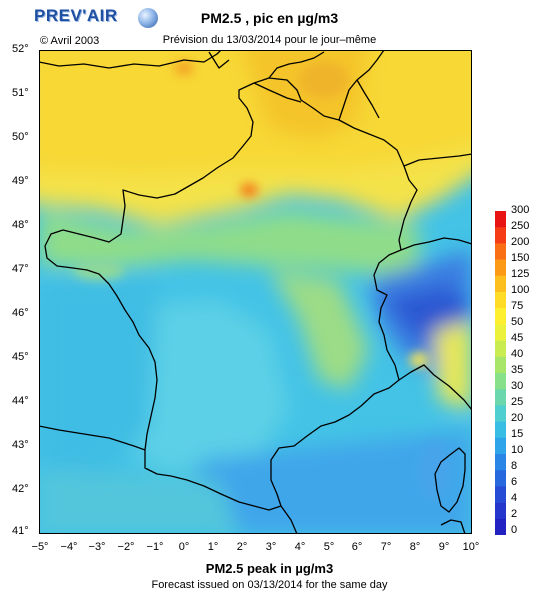 The image size is (539, 600). What do you see at coordinates (213, 547) in the screenshot?
I see `lon-label: 1°` at bounding box center [213, 547].